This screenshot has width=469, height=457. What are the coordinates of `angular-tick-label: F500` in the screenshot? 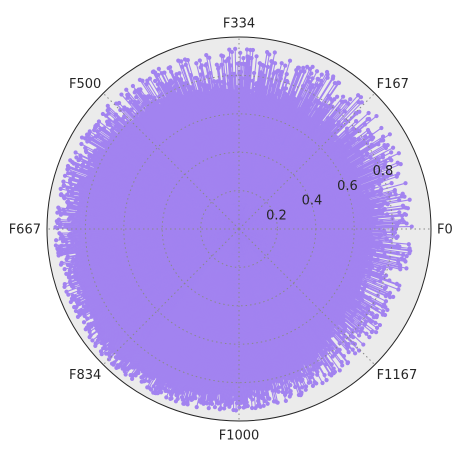 It's located at (85, 84).